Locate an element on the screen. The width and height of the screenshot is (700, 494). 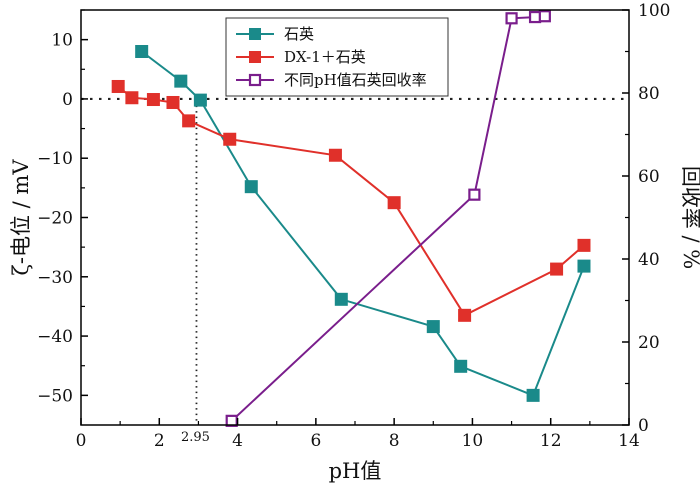
y2-tick-label-4: 80 is located at coordinates (649, 94).